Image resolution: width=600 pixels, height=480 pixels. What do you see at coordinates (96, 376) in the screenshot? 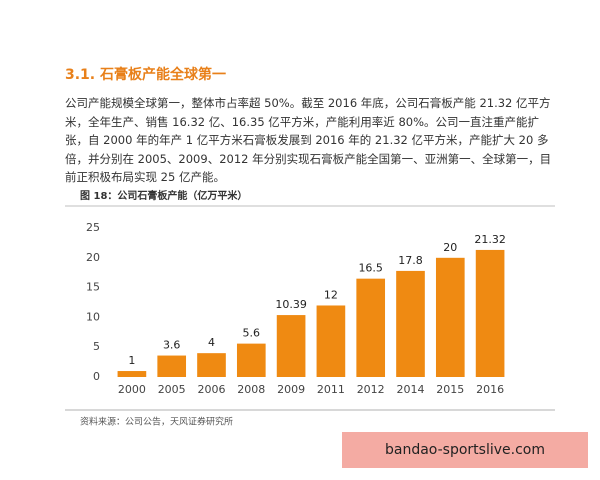
I see `y-tick-label: 0` at bounding box center [96, 376].